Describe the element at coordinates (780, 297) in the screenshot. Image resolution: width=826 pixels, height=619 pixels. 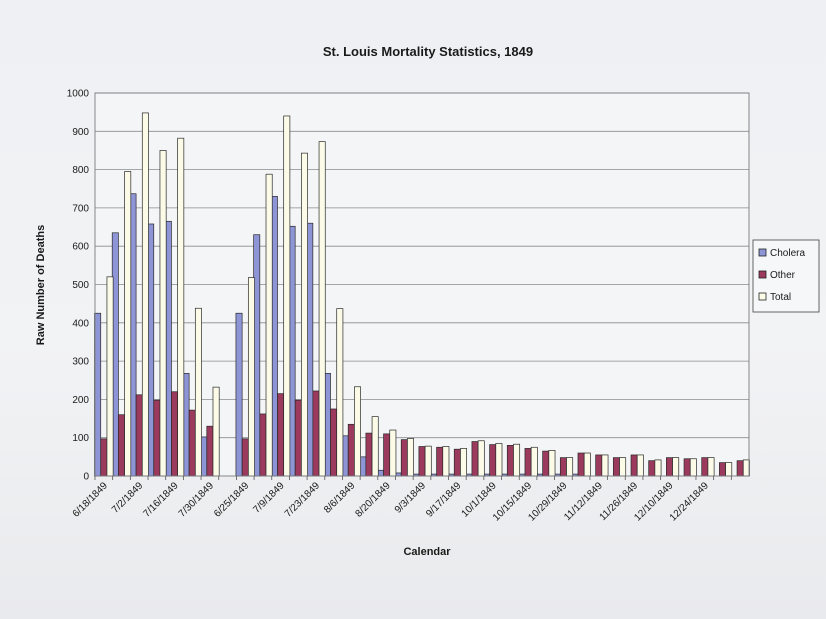
I see `legend-label-total: Total` at that location.